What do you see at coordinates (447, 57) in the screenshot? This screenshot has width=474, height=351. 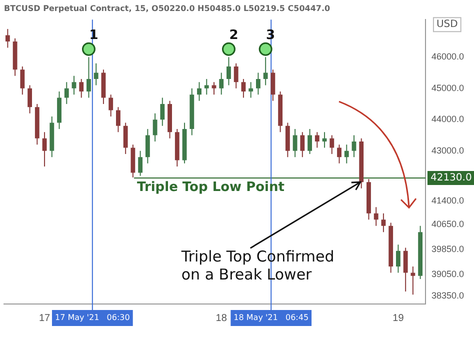 I see `y-tick-label: 46000.0` at bounding box center [447, 57].